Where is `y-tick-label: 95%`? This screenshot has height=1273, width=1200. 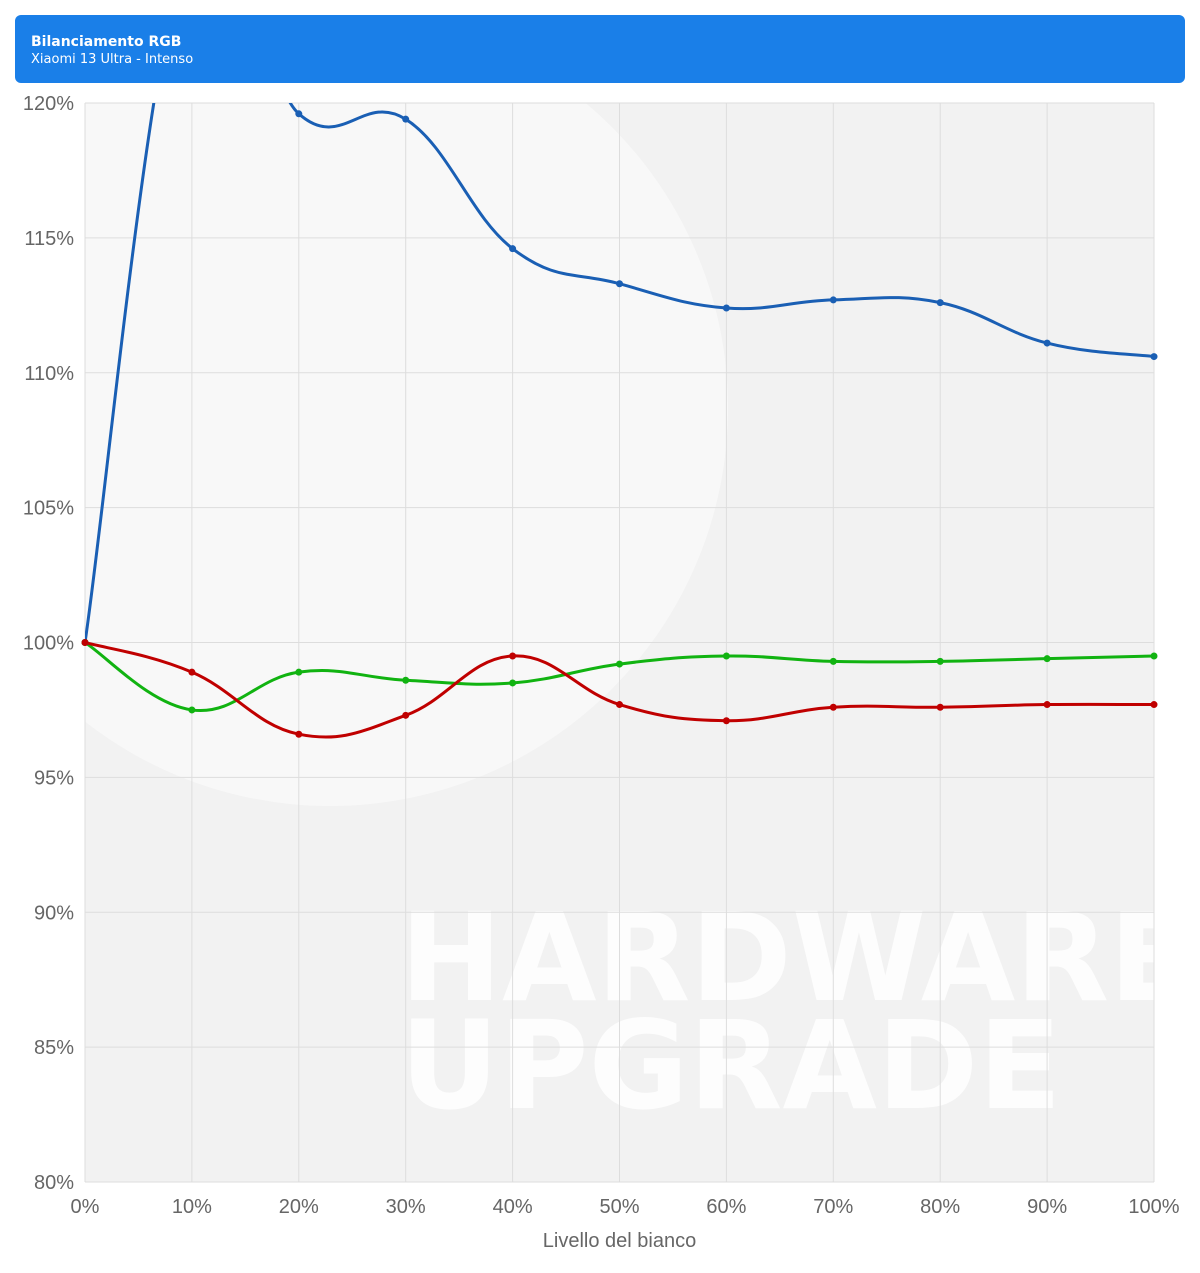 y-tick-label: 95% is located at coordinates (54, 778).